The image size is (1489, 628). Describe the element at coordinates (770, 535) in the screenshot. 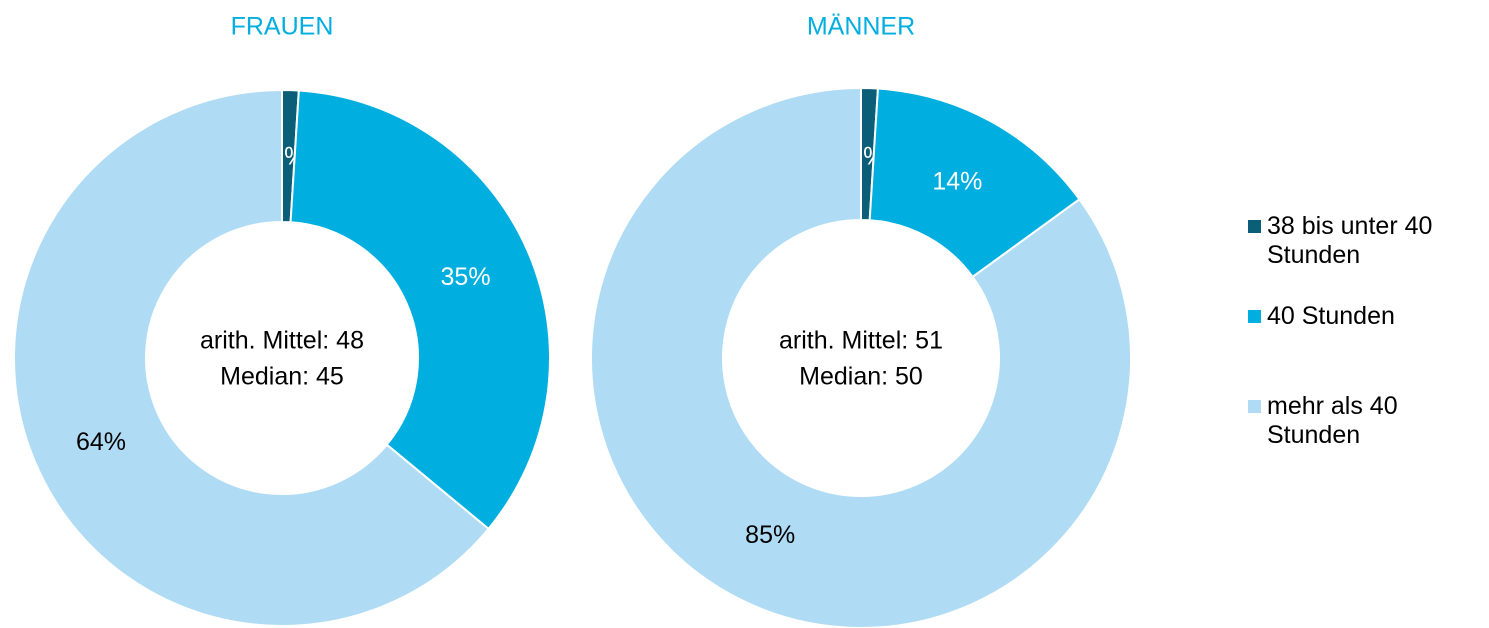

I see `data-label: 85%` at that location.